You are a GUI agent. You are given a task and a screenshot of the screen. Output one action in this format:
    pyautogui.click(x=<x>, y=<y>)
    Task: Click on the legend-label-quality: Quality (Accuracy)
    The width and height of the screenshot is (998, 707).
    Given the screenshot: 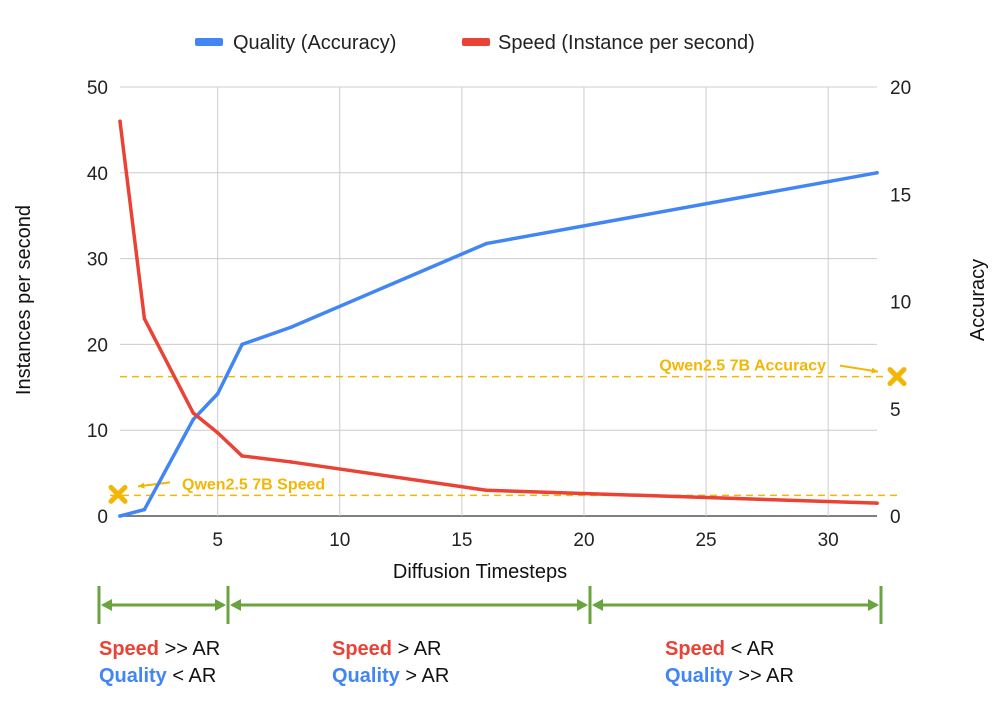 What is the action you would take?
    pyautogui.click(x=314, y=43)
    